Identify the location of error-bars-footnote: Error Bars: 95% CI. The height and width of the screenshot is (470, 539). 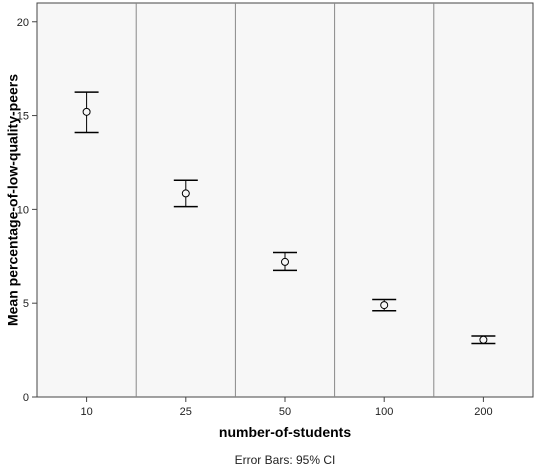
(285, 460).